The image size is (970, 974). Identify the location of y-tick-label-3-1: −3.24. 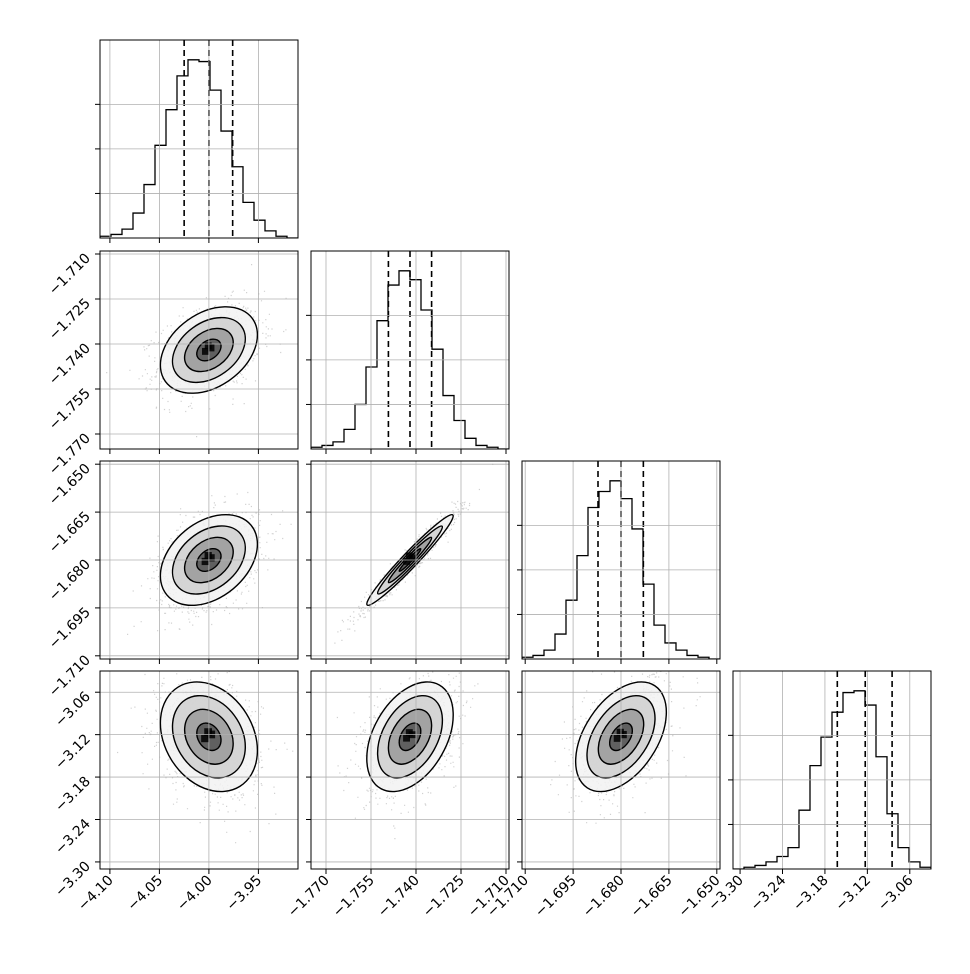
(73, 837).